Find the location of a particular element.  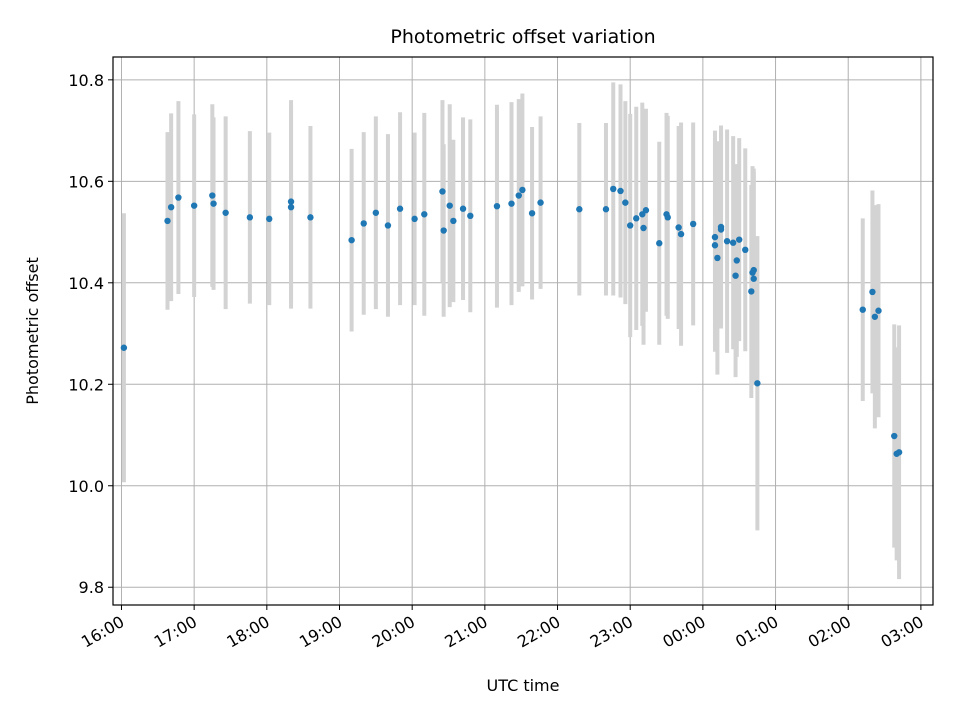

y-tick-label: 10.4 is located at coordinates (86, 283).